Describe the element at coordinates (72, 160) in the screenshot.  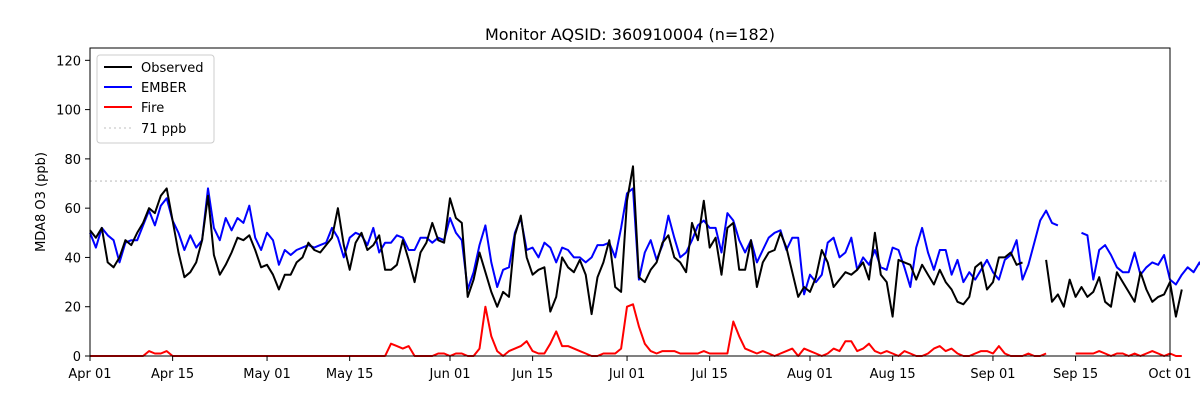
I see `y-tick-label: 80` at that location.